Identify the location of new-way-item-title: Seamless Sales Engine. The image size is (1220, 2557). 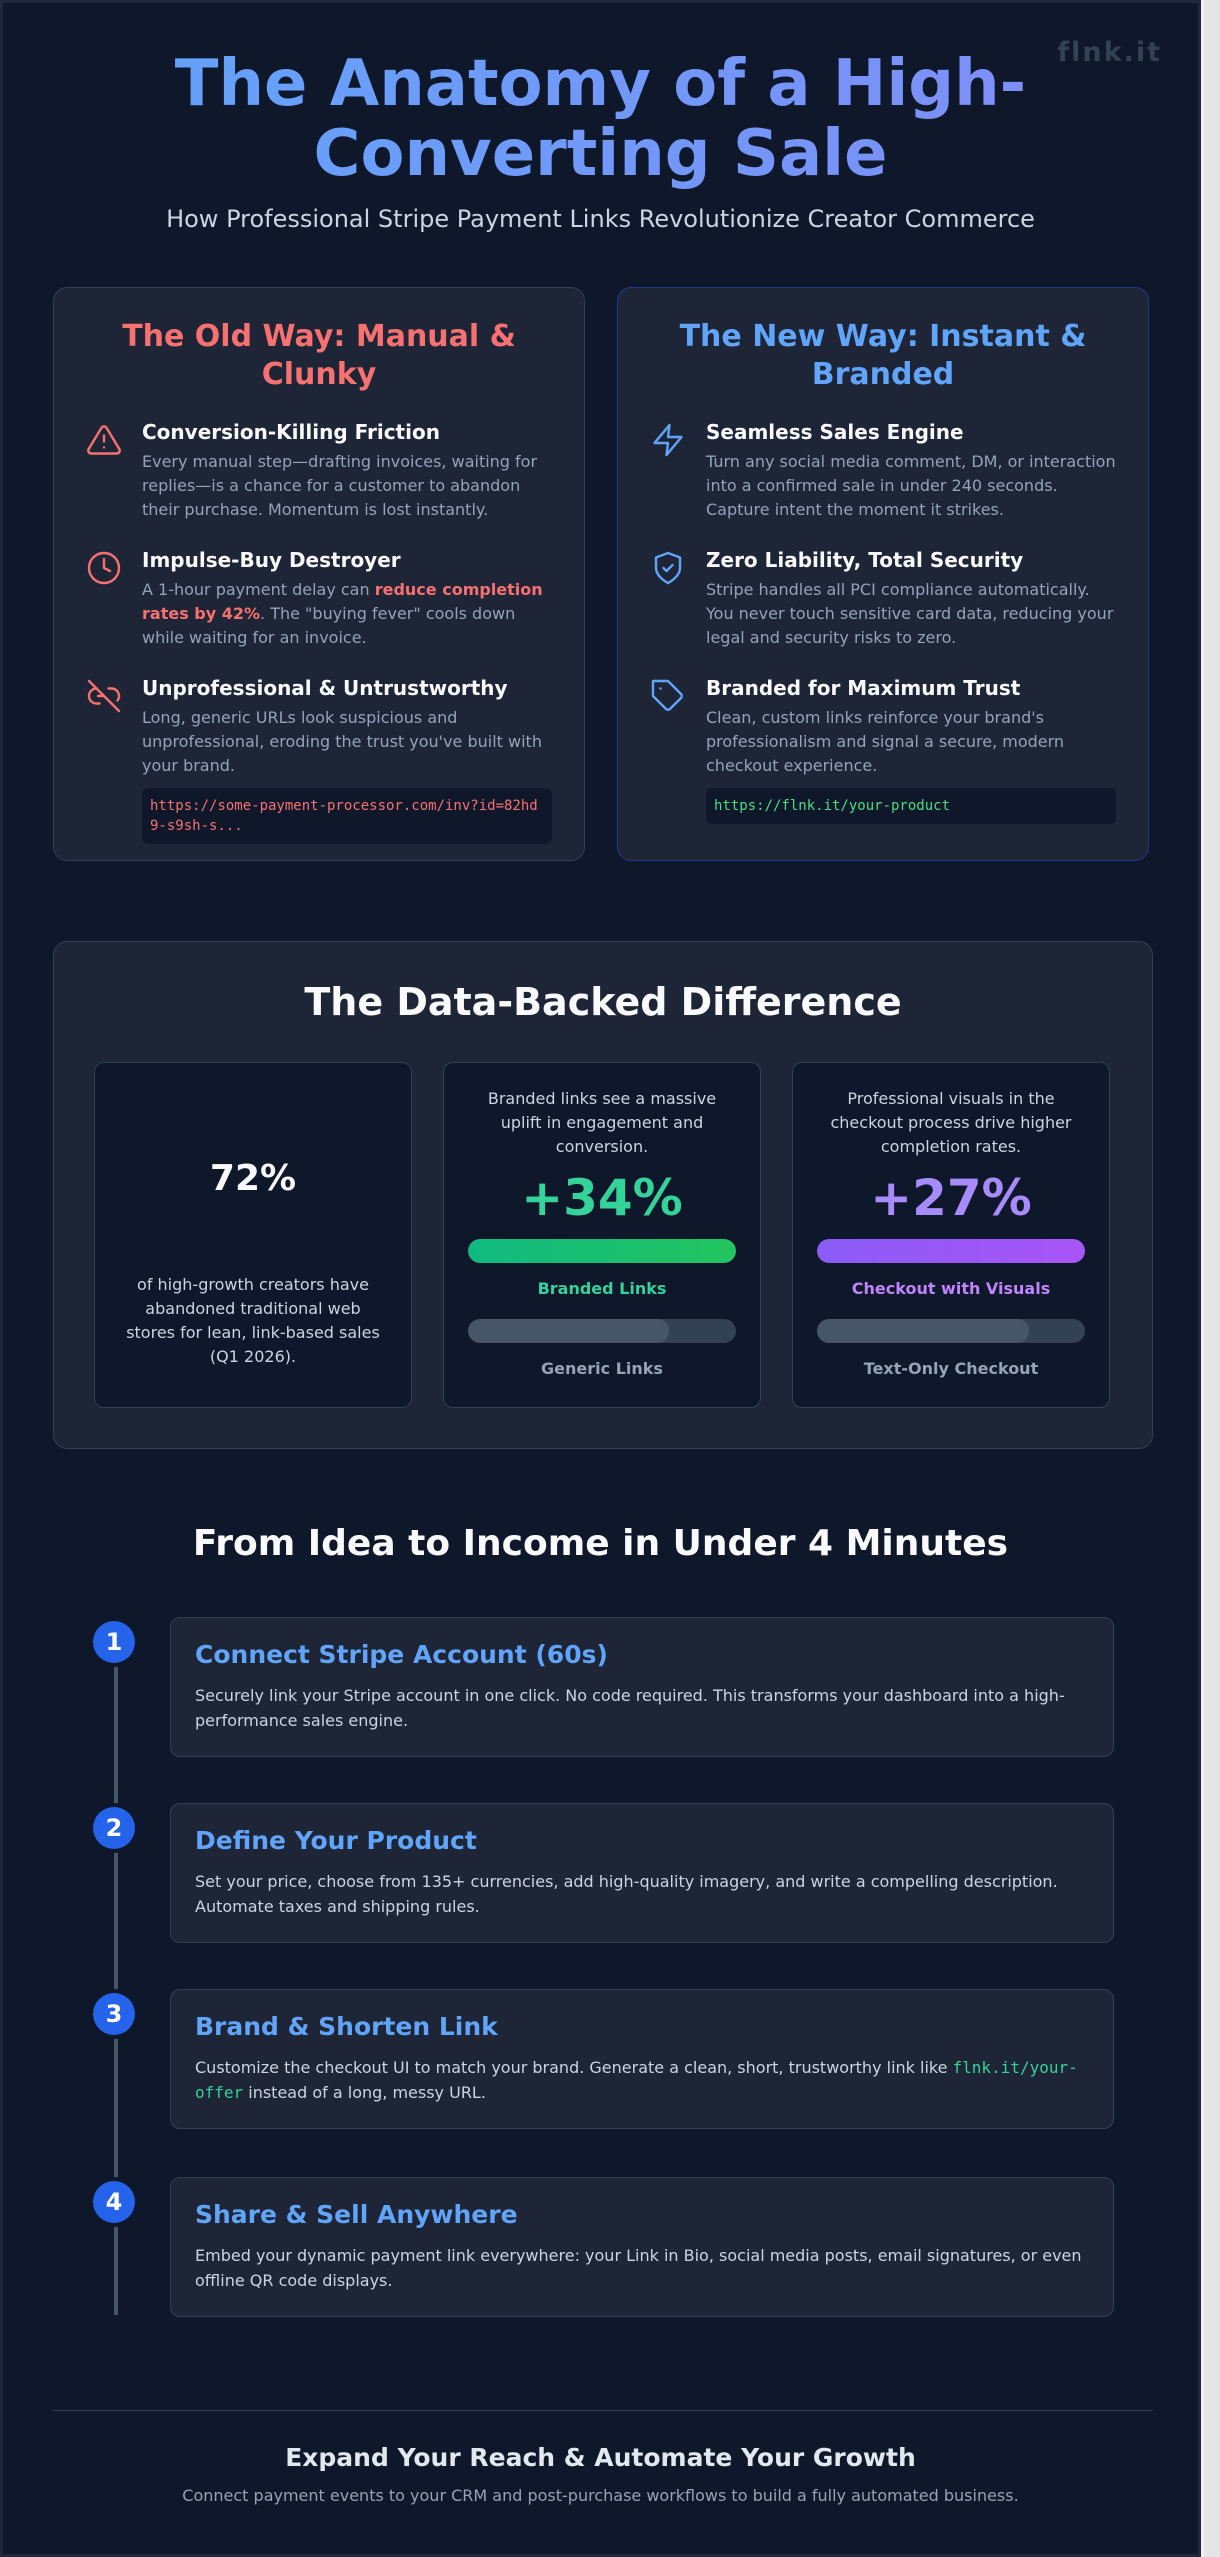
(835, 432).